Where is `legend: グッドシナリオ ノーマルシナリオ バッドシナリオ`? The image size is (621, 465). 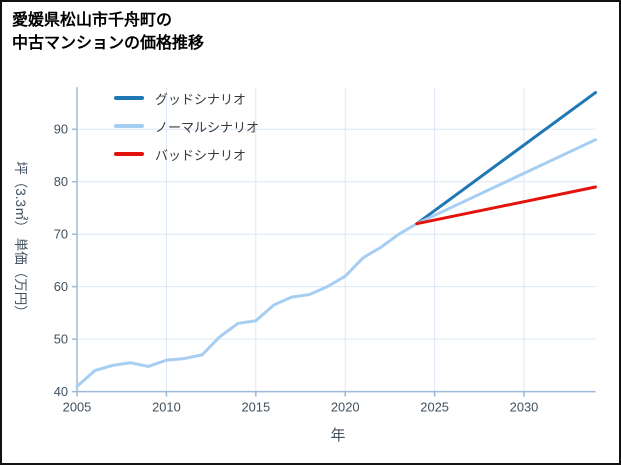 legend: グッドシナリオ ノーマルシナリオ バッドシナリオ is located at coordinates (186, 132).